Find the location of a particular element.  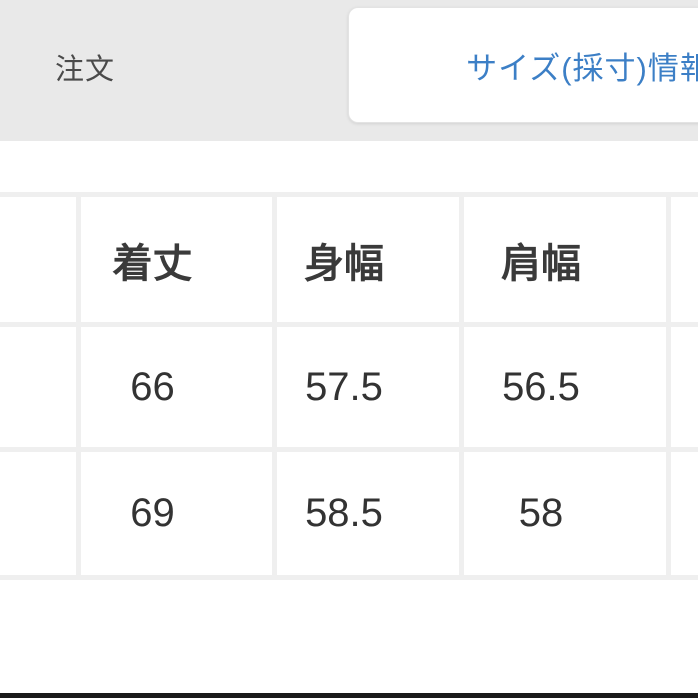

table-cell: 66 is located at coordinates (176, 387).